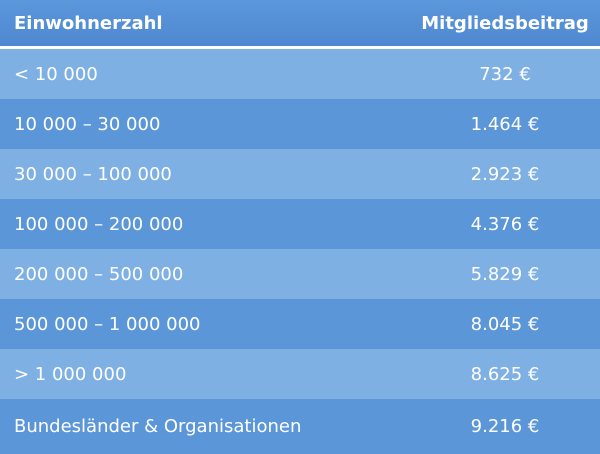 The width and height of the screenshot is (600, 454). Describe the element at coordinates (300, 124) in the screenshot. I see `table-row: 10 000 – 30 000 1.464 €` at that location.